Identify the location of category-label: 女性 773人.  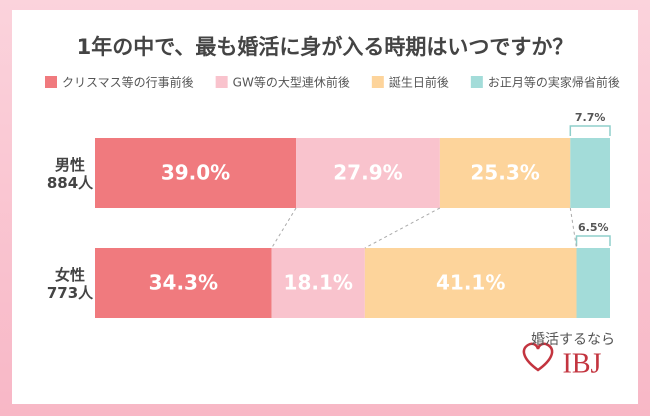
(70, 284).